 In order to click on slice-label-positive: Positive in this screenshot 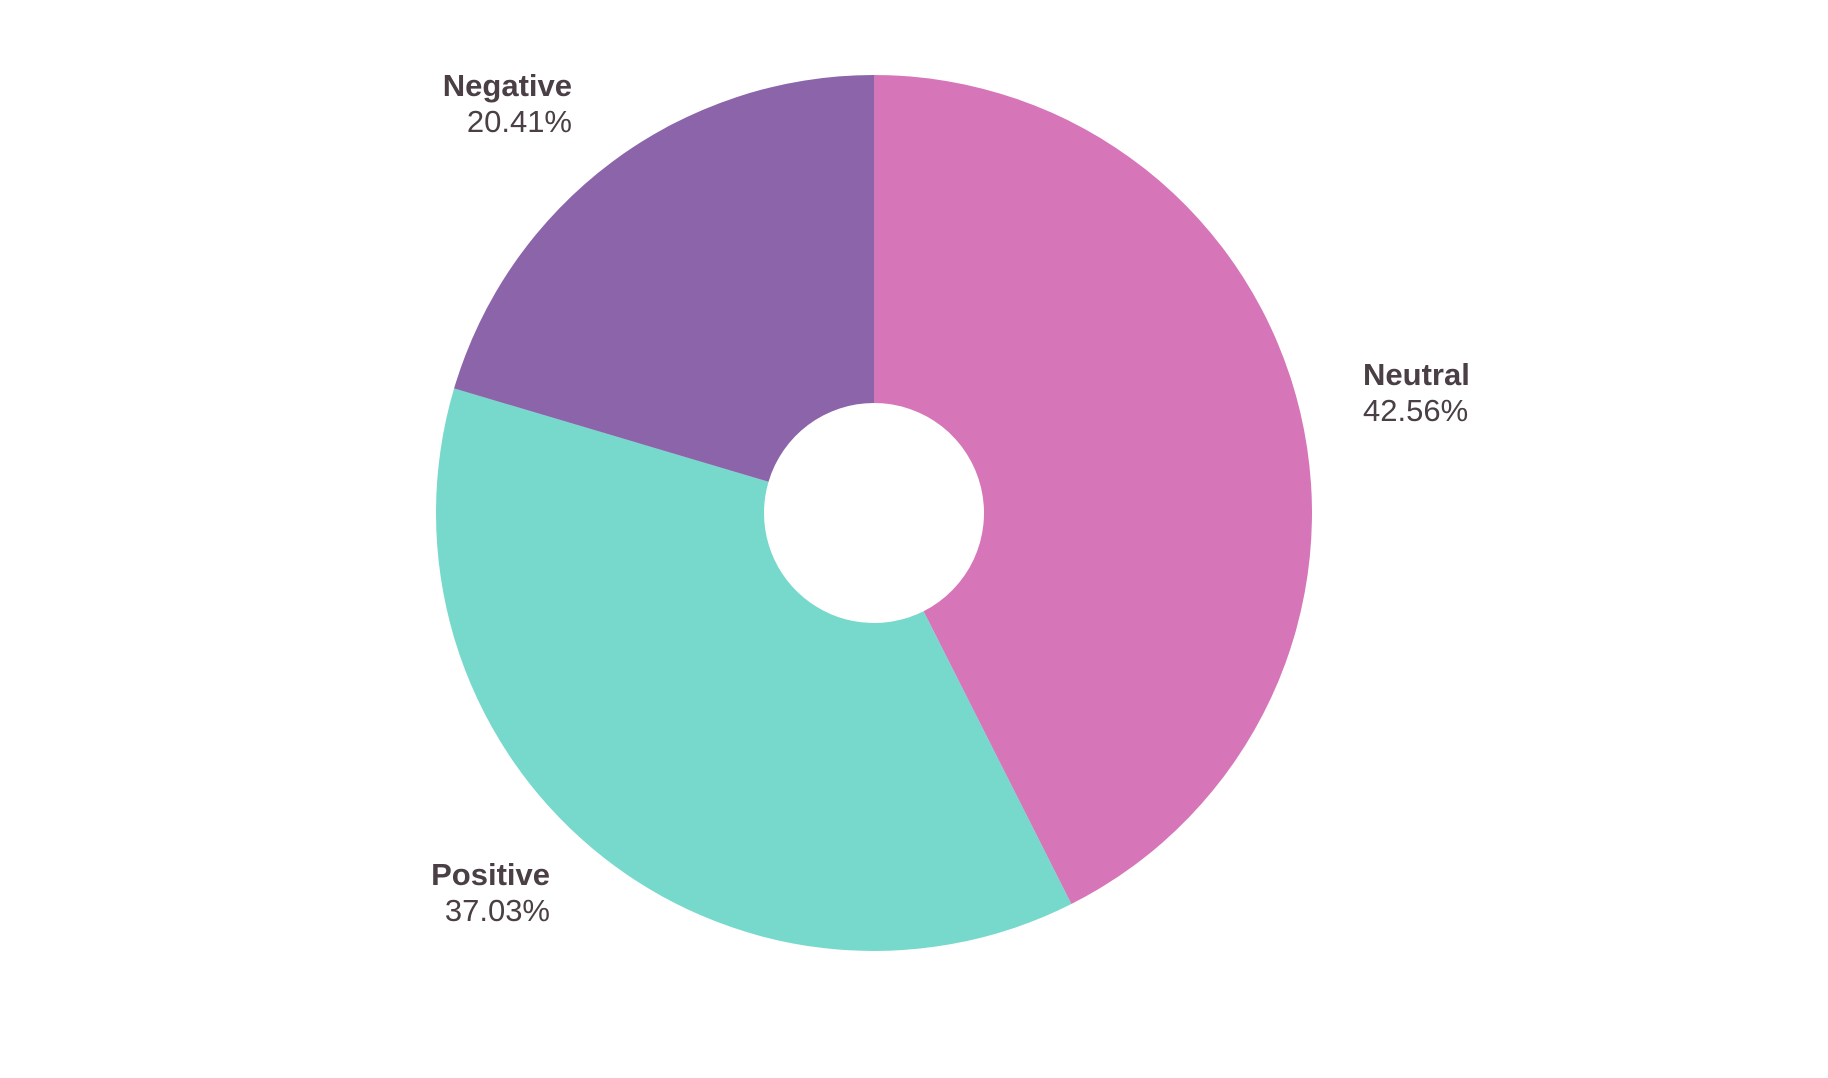, I will do `click(490, 874)`.